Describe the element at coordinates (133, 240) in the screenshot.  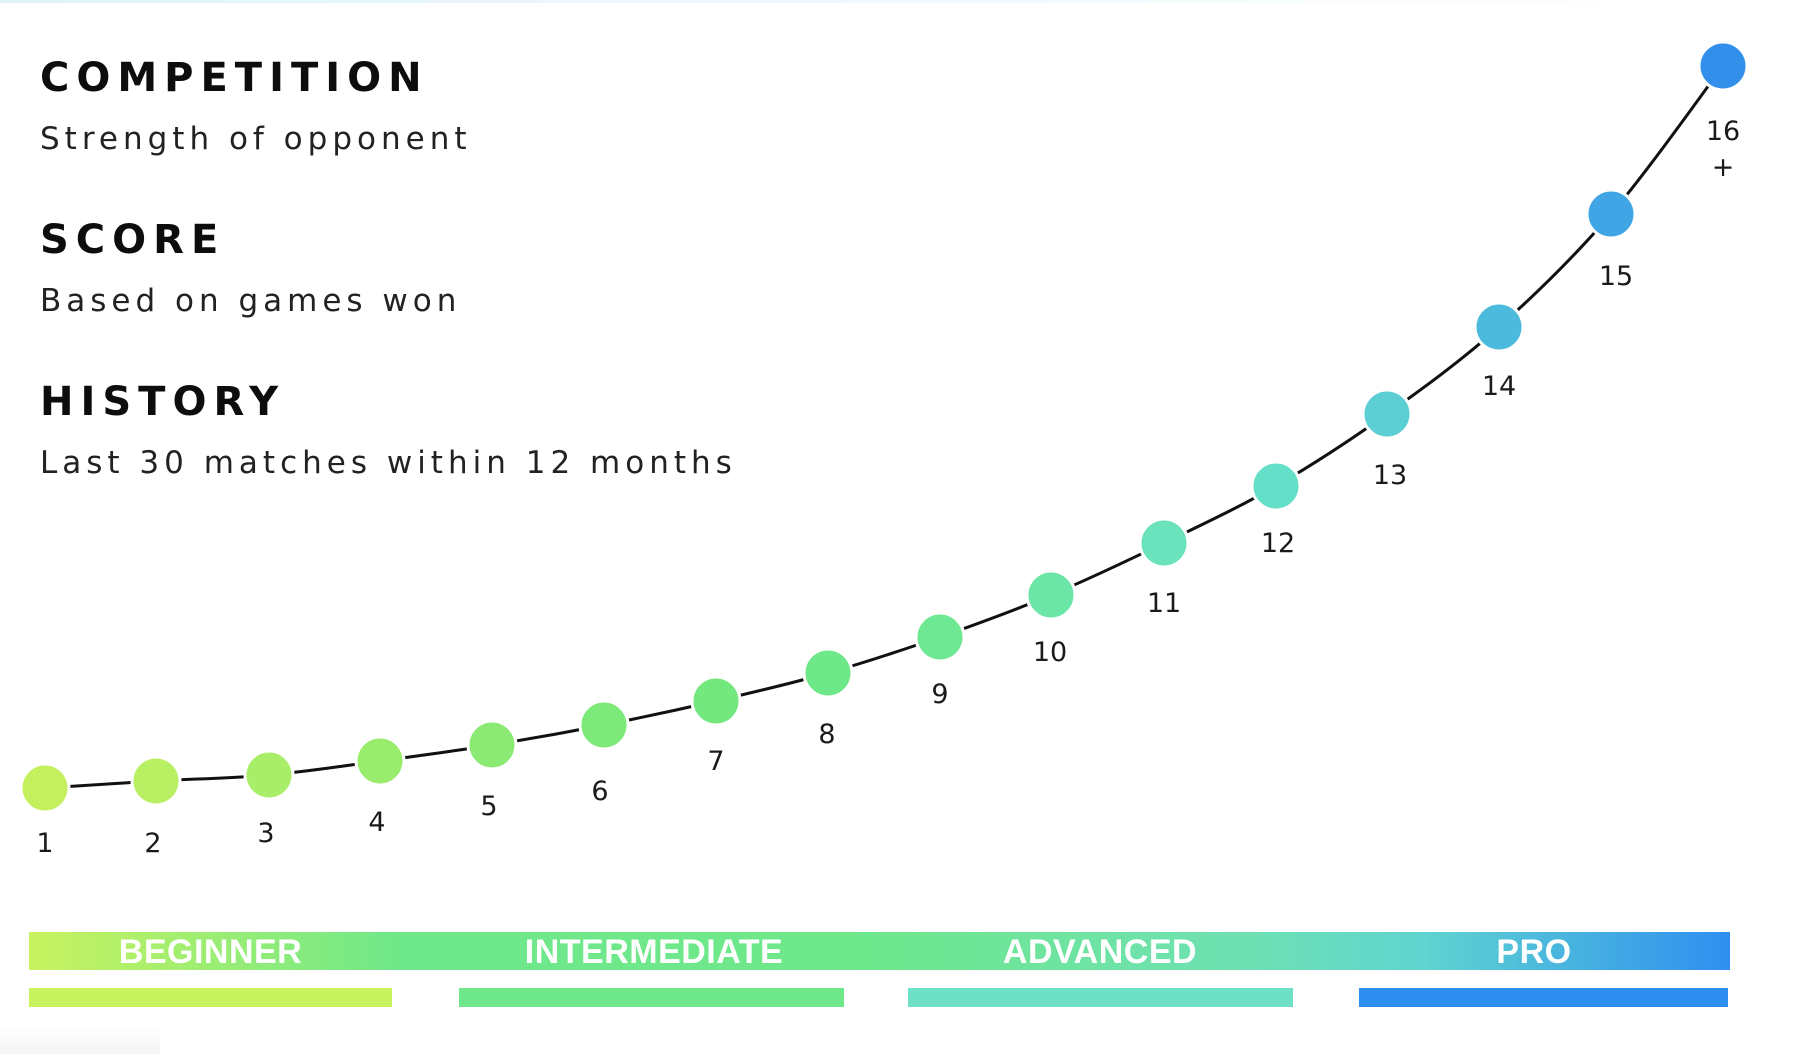
I see `score-heading: SCORE` at that location.